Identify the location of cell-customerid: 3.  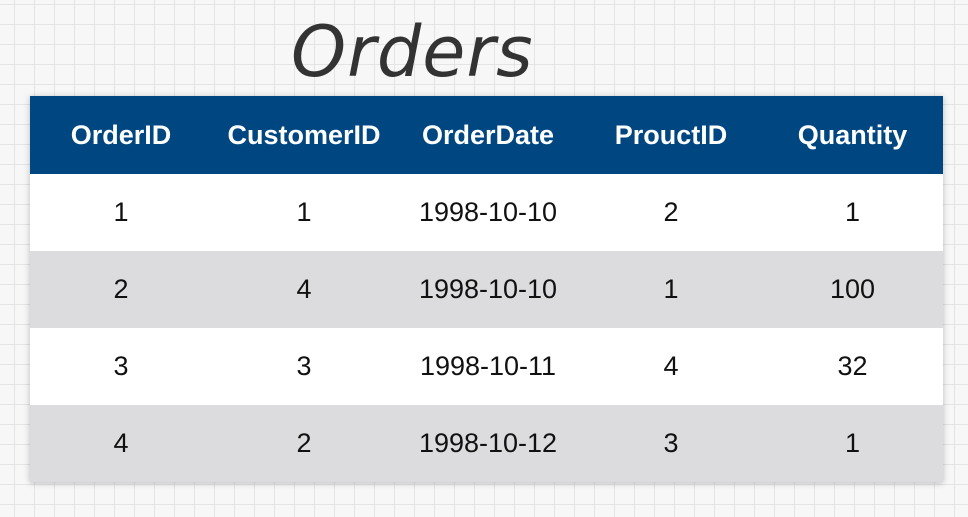
(304, 366).